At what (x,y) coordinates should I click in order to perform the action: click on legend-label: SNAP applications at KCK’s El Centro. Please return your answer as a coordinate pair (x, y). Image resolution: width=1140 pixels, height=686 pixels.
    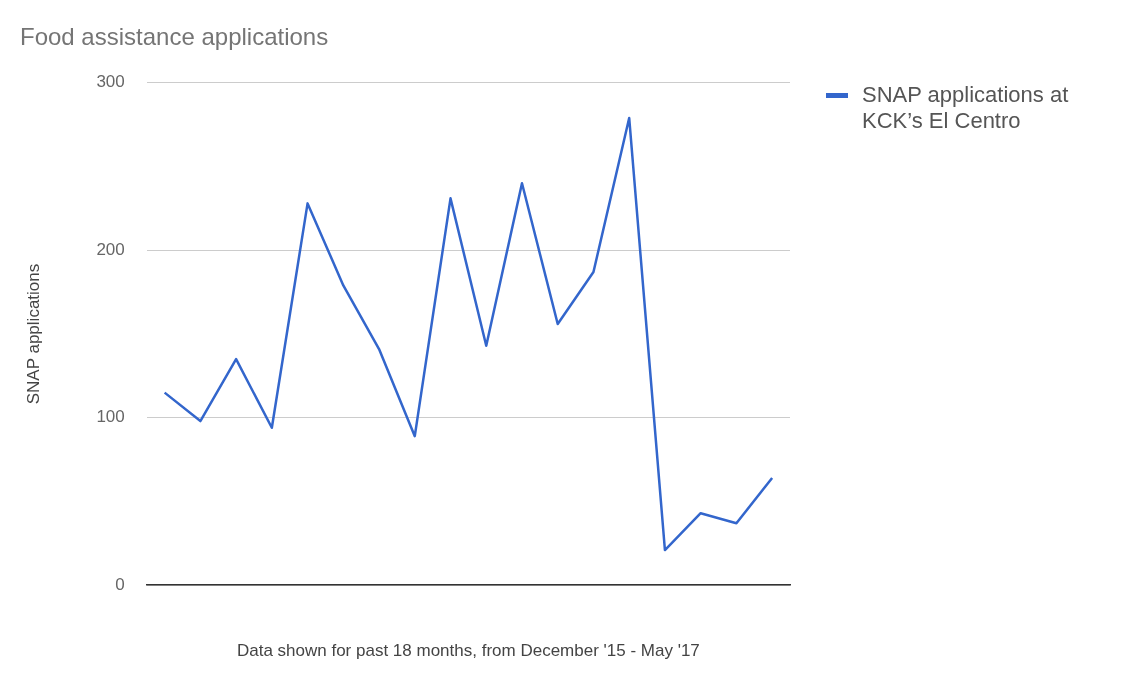
    Looking at the image, I should click on (966, 108).